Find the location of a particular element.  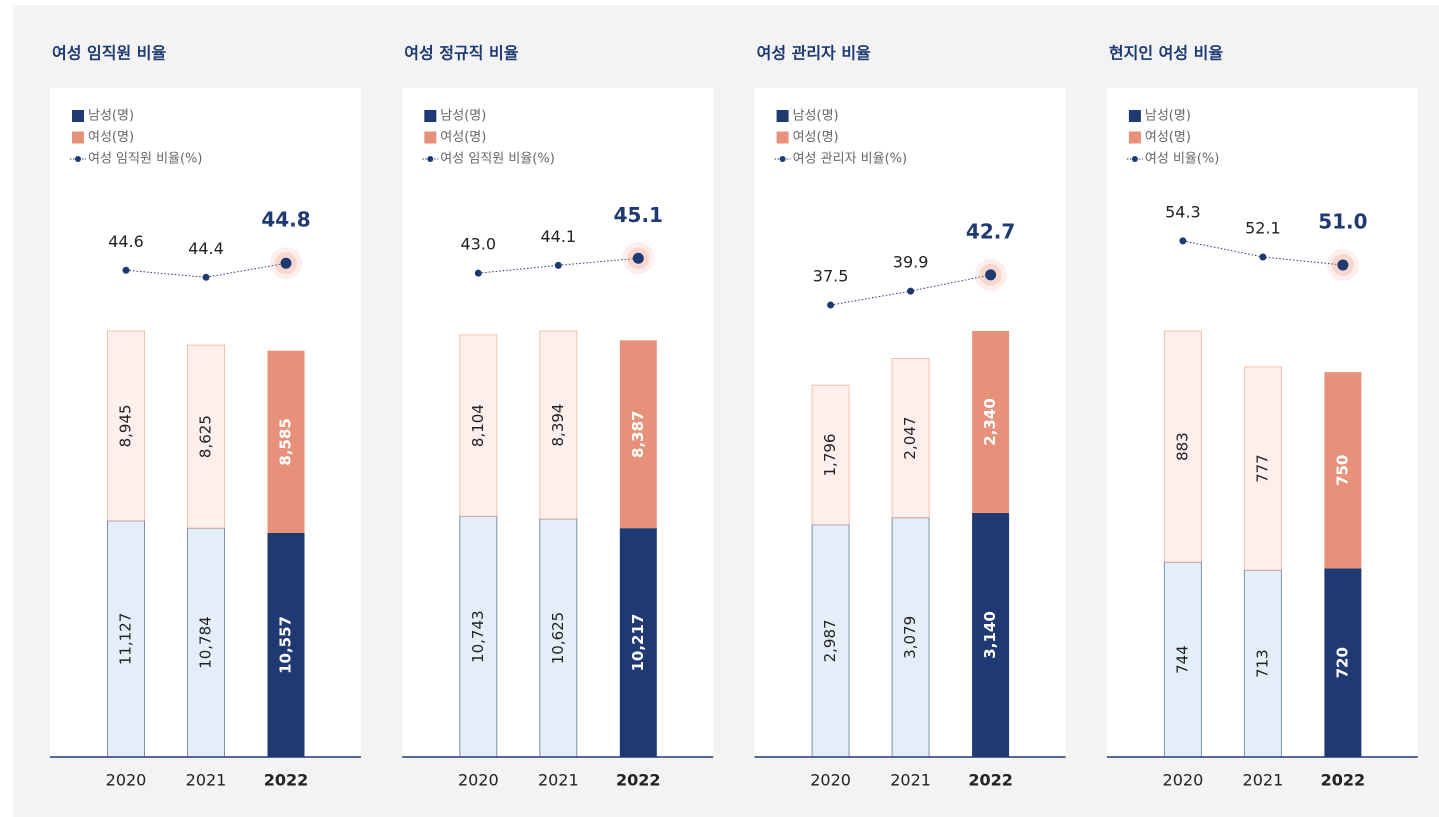

bar-value-label: 8,625 is located at coordinates (206, 436).